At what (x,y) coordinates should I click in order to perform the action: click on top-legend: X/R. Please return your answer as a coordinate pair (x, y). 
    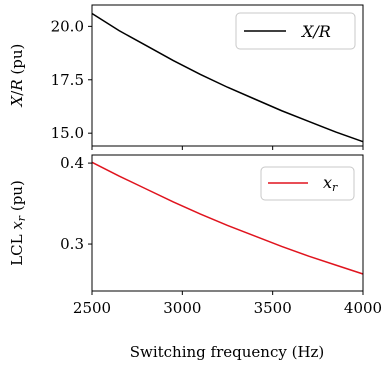
    Looking at the image, I should click on (295, 31).